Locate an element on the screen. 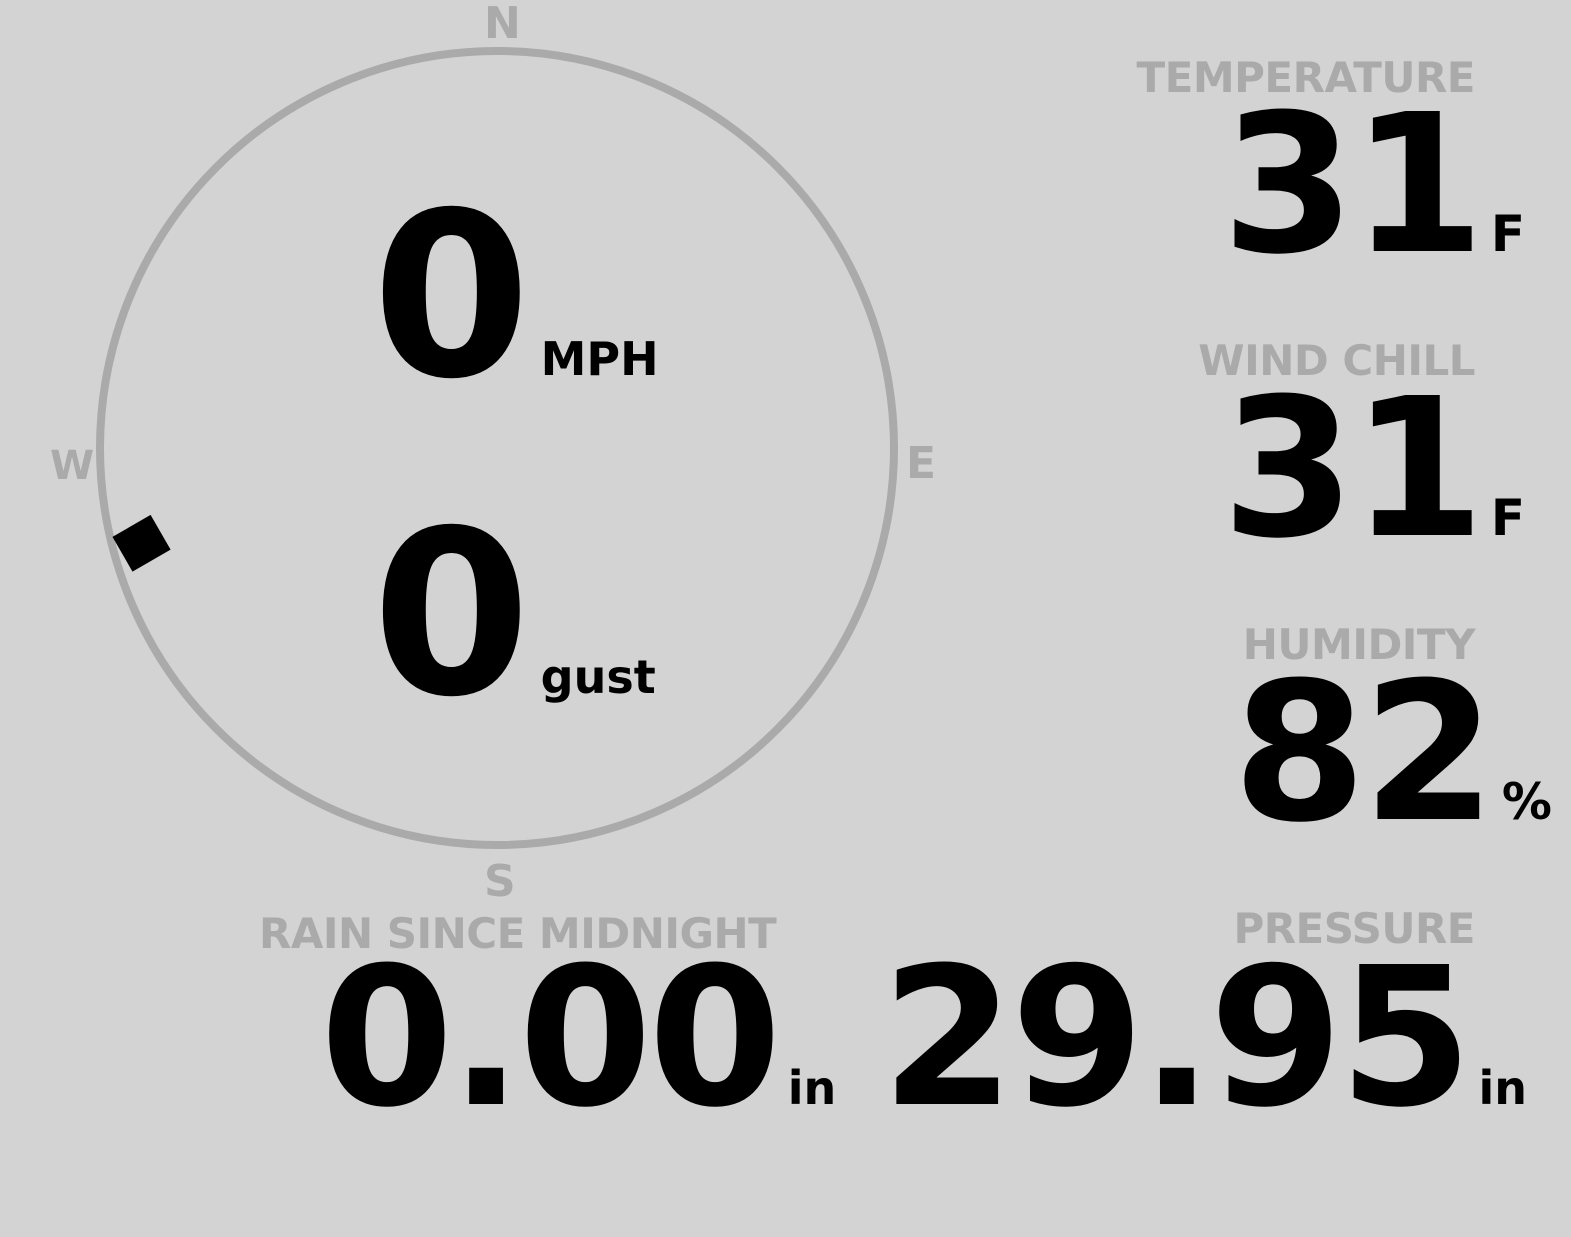 This screenshot has height=1237, width=1571. wind-direction-marker is located at coordinates (141, 543).